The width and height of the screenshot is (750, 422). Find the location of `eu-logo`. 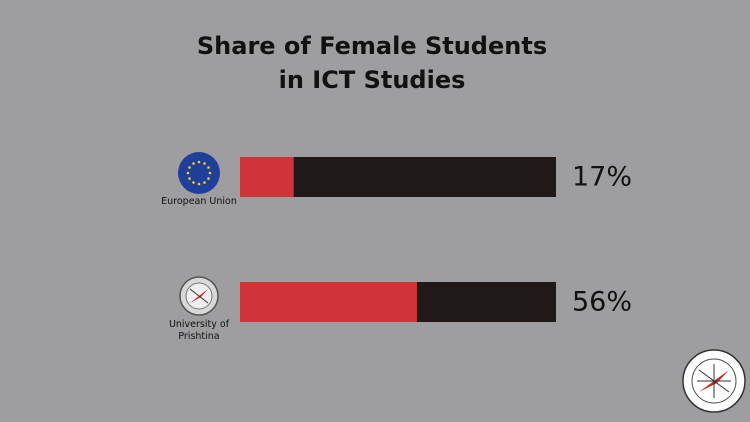

eu-logo is located at coordinates (199, 173).